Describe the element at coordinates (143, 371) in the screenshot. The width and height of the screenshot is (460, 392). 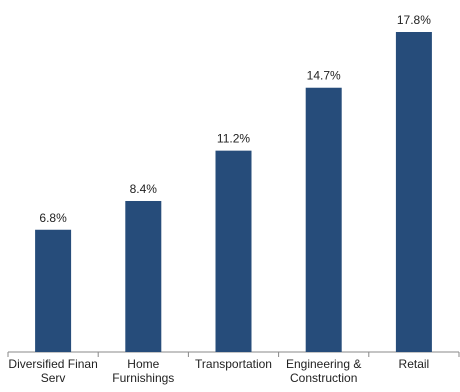
I see `x-tick-label: Home Furnishings` at that location.